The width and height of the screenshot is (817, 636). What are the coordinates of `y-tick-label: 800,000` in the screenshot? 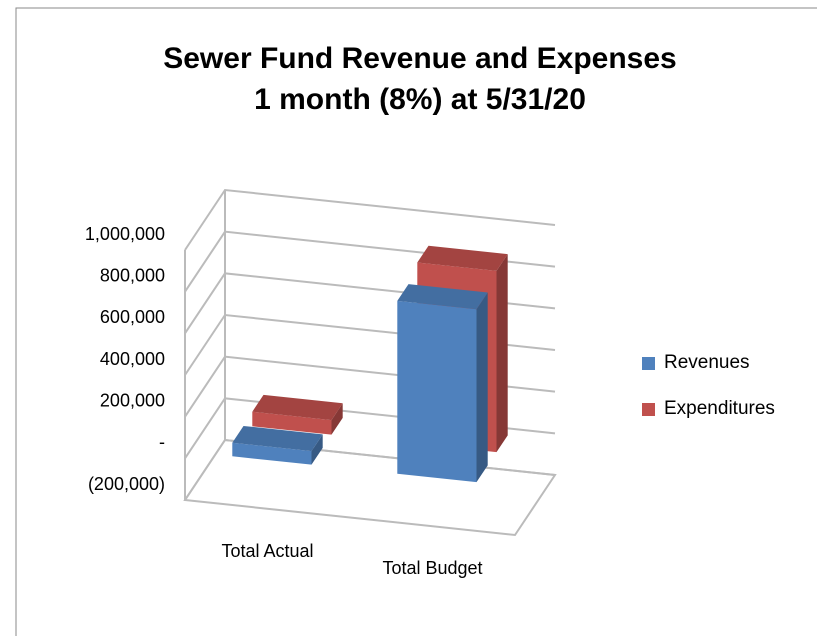 It's located at (132, 275).